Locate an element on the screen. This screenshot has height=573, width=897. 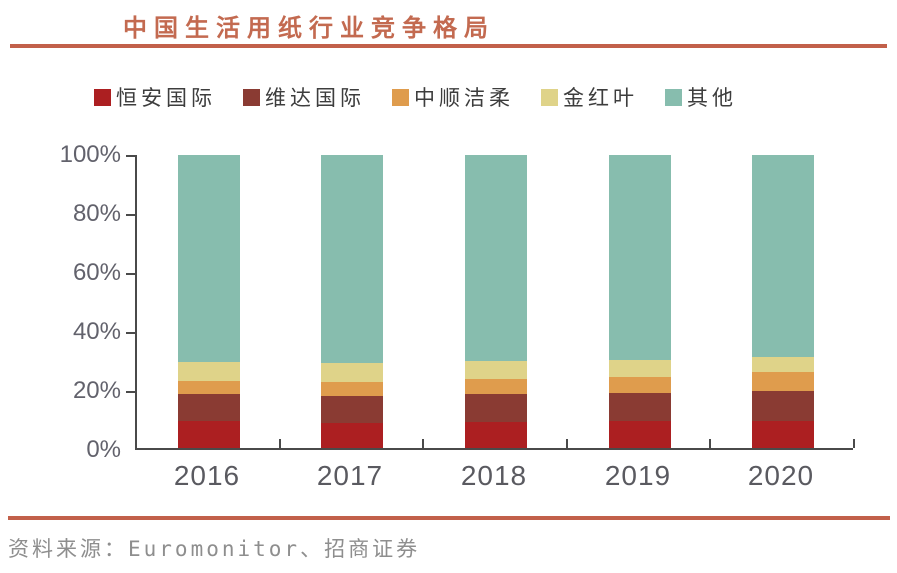
legend-item-2: 中顺洁柔 is located at coordinates (453, 97).